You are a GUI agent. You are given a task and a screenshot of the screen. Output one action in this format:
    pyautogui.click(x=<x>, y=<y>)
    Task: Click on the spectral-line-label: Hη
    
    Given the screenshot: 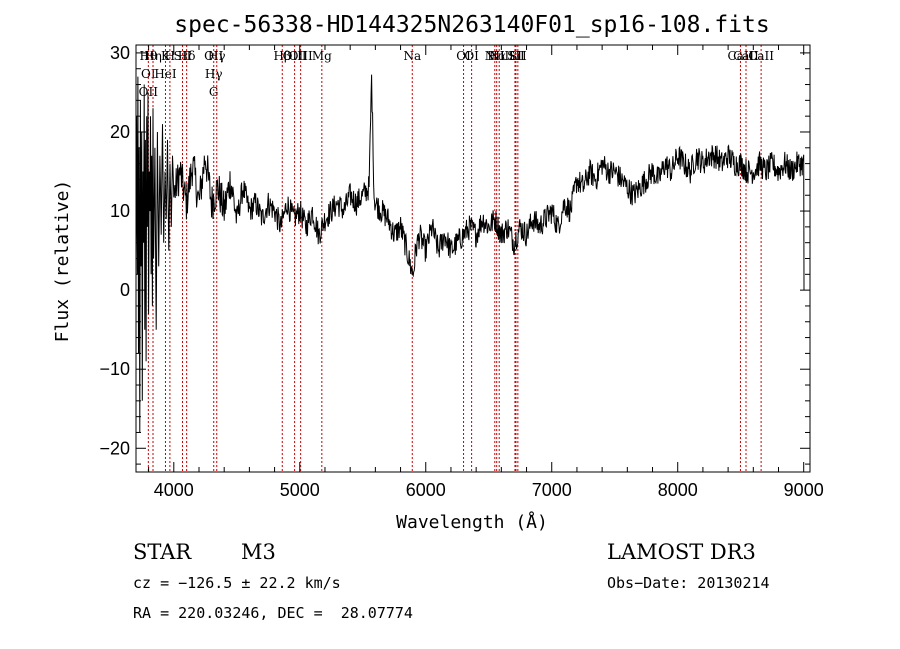 What is the action you would take?
    pyautogui.click(x=153, y=56)
    